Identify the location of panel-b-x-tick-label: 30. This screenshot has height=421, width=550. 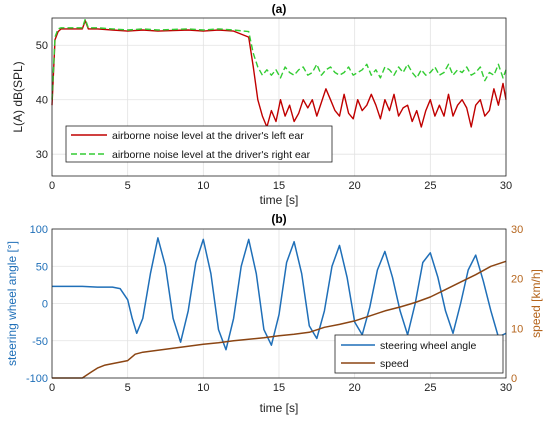
(506, 388).